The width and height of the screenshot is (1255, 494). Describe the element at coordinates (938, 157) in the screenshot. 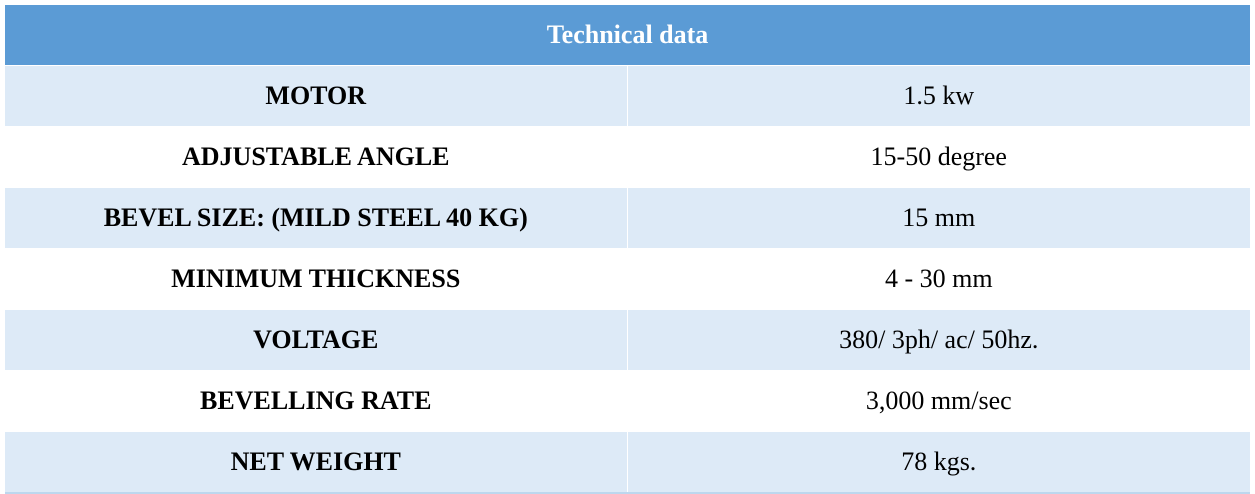

I see `row-value: 15-50 degree` at that location.